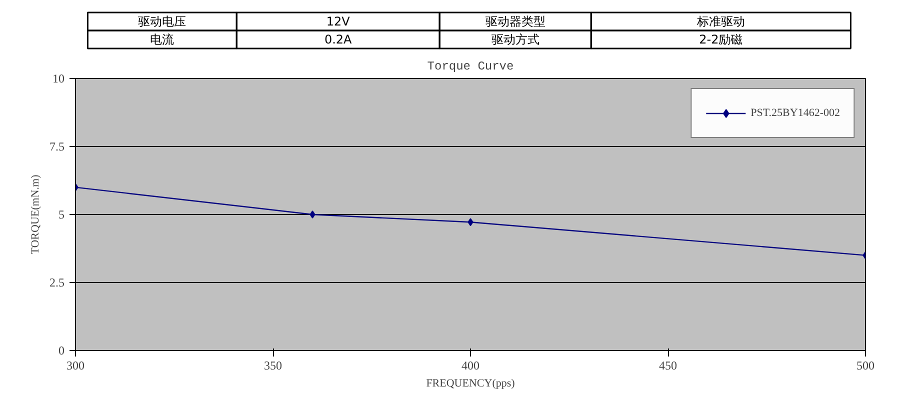  Describe the element at coordinates (515, 39) in the screenshot. I see `text: 驱动方式` at that location.